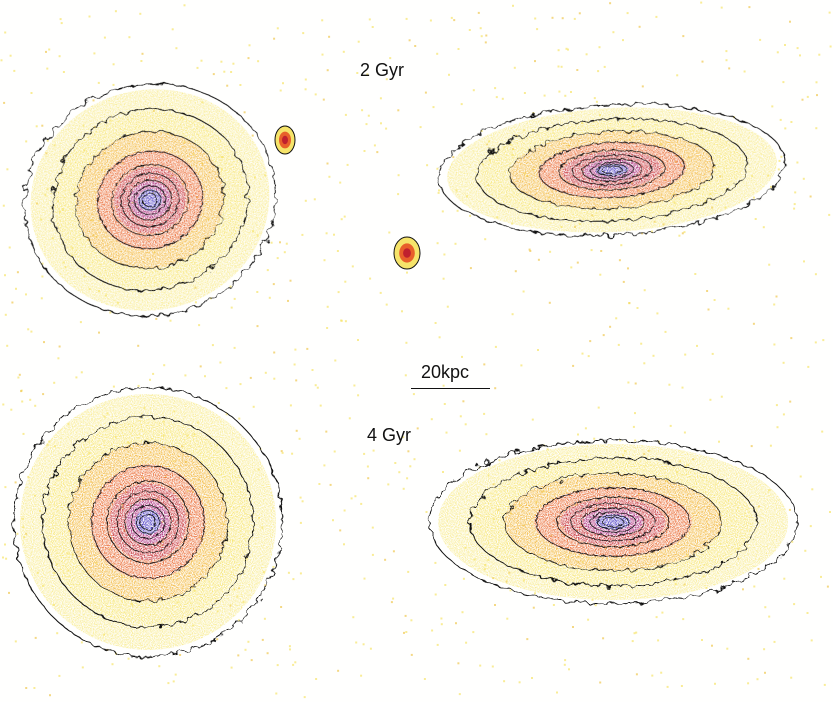 The width and height of the screenshot is (833, 702). I want to click on satellite-level, so click(407, 253).